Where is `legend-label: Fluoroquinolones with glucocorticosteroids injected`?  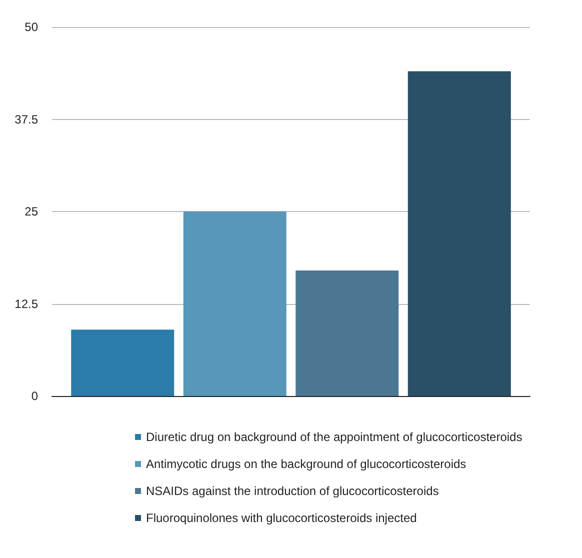 legend-label: Fluoroquinolones with glucocorticosteroids injected is located at coordinates (281, 518).